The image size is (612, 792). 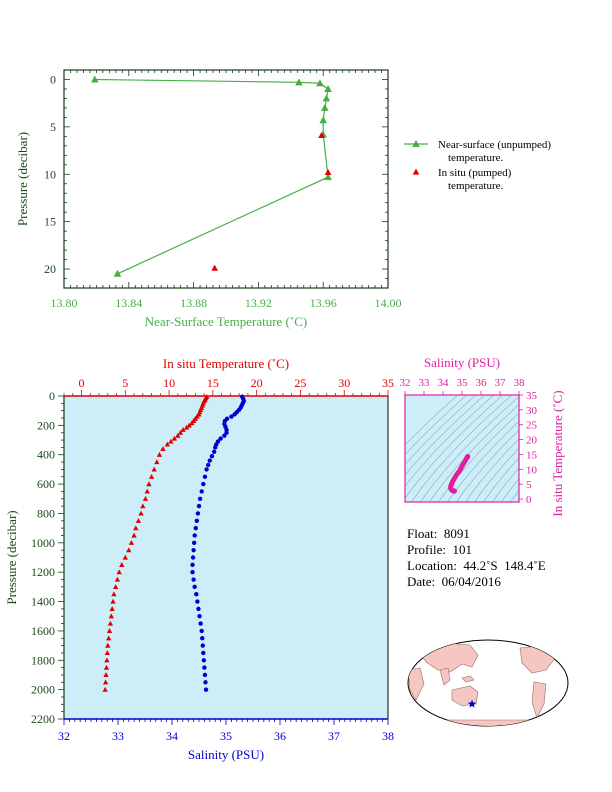 I want to click on legend-unpumped-label: temperature., so click(x=476, y=158).